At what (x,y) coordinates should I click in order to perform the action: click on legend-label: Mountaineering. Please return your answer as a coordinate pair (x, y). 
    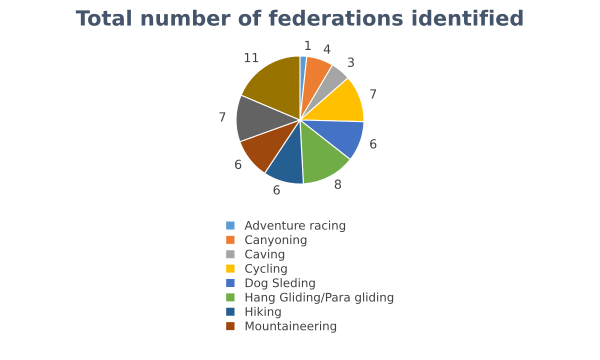
    Looking at the image, I should click on (291, 327).